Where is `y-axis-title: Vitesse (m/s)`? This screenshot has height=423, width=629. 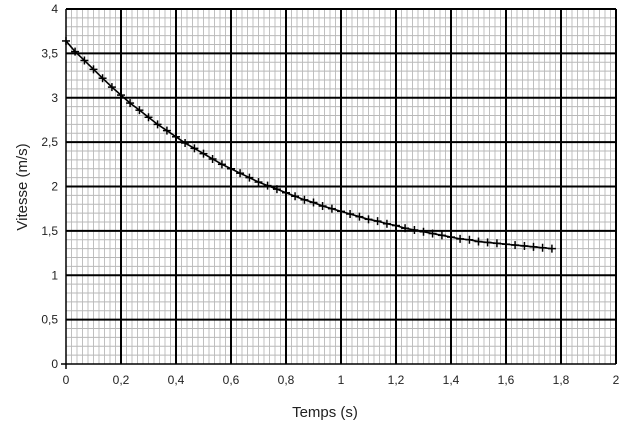 y-axis-title: Vitesse (m/s) is located at coordinates (22, 186).